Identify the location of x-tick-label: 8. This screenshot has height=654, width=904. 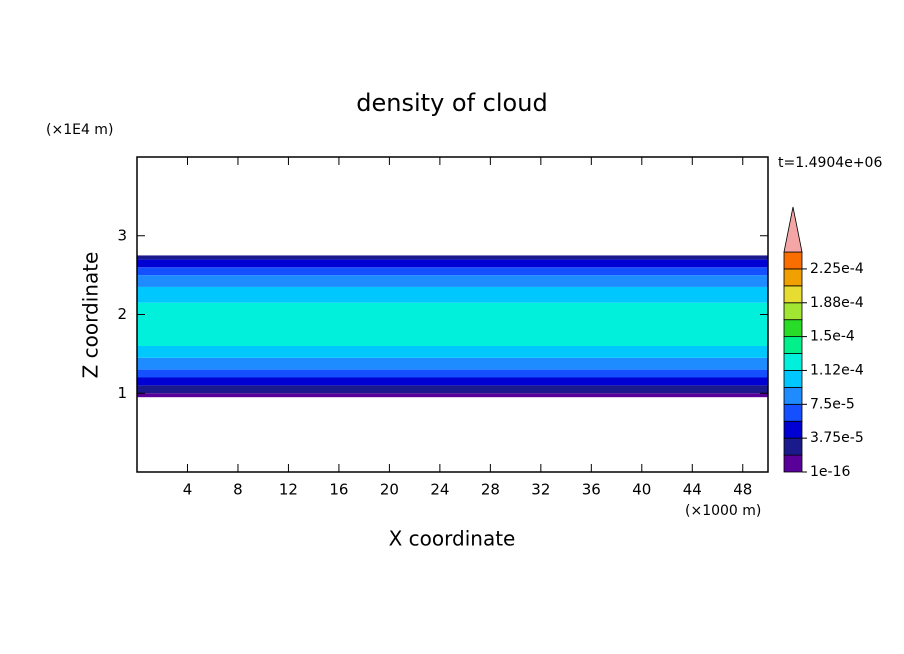
(238, 490).